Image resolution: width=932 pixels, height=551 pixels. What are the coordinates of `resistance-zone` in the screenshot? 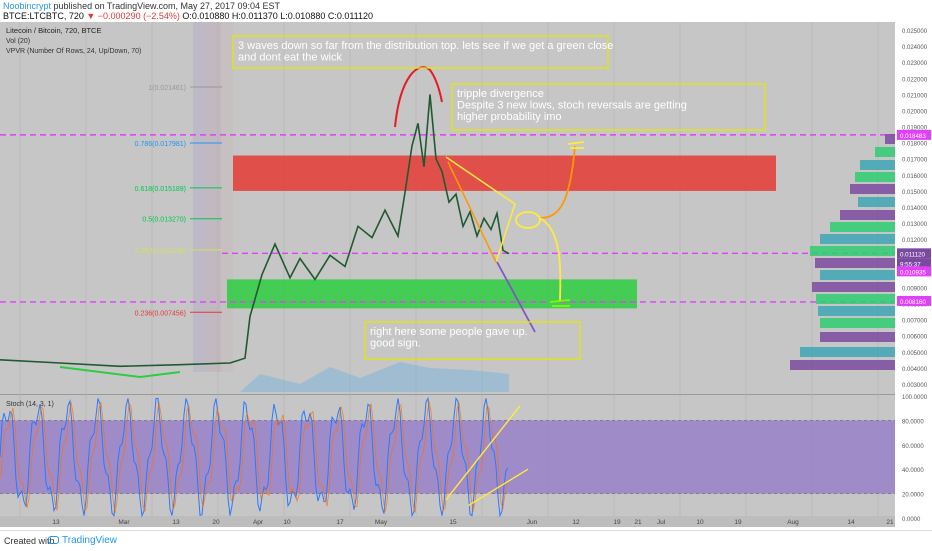 It's located at (504, 173).